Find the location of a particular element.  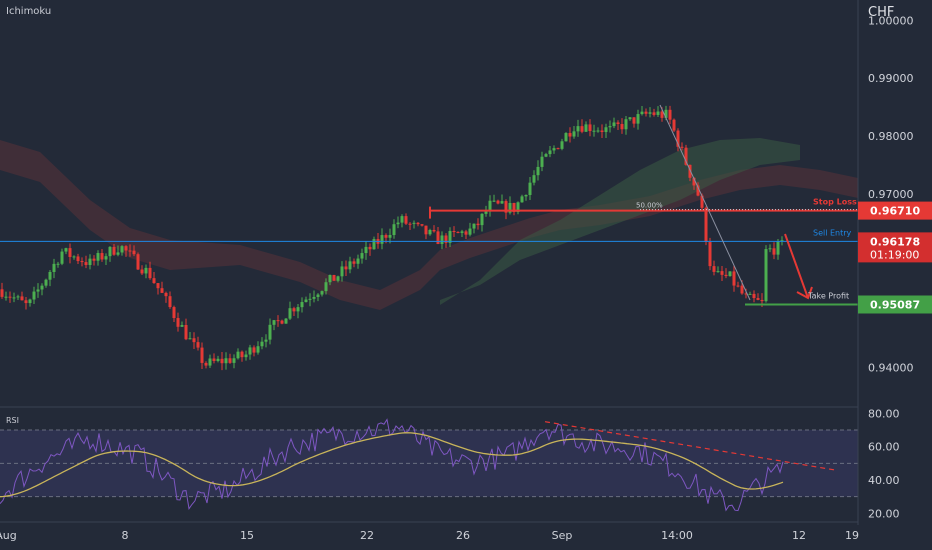

take-profit-tag-text: 0.95087 is located at coordinates (895, 305).